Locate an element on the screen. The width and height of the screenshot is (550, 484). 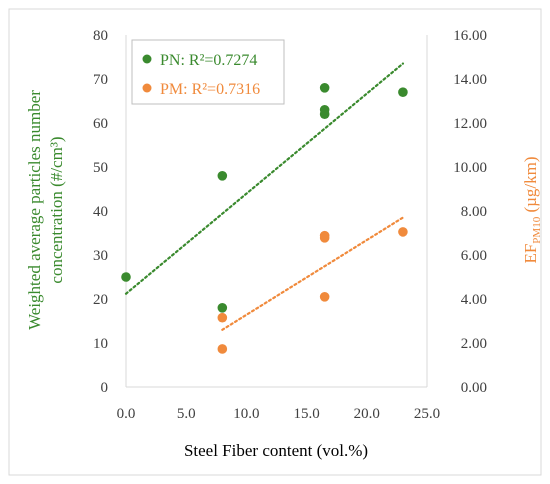
legend-marker-pm is located at coordinates (147, 88).